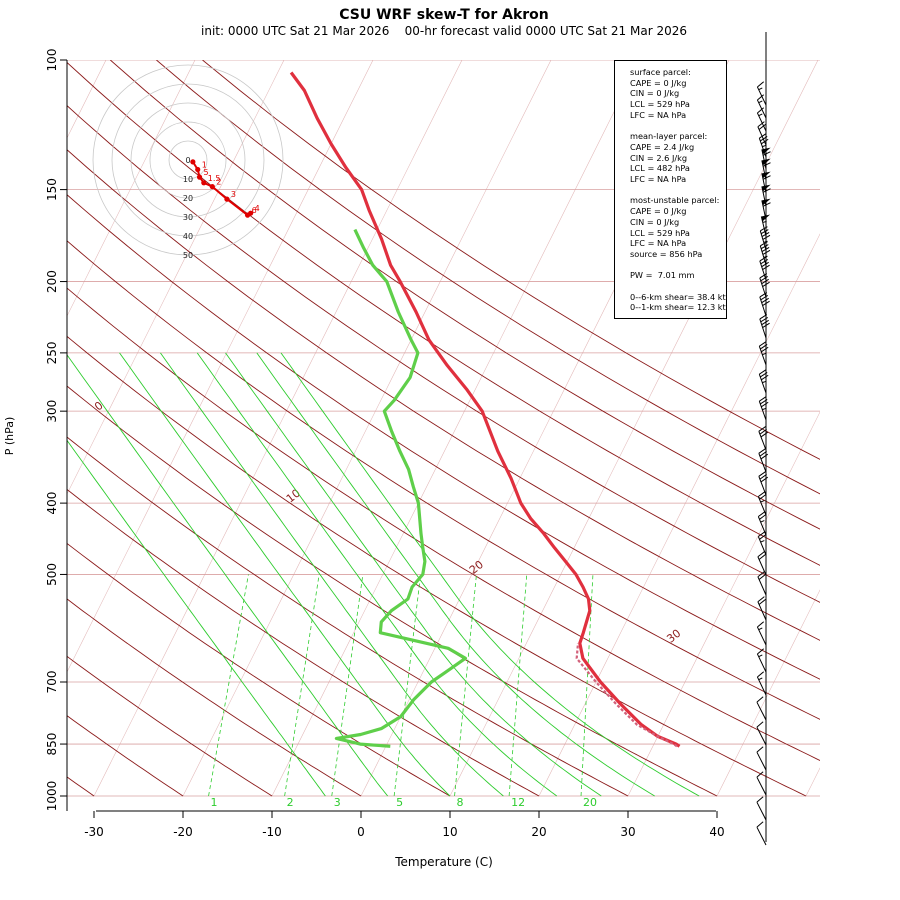  Describe the element at coordinates (188, 179) in the screenshot. I see `hodograph-ring-label: 10` at that location.